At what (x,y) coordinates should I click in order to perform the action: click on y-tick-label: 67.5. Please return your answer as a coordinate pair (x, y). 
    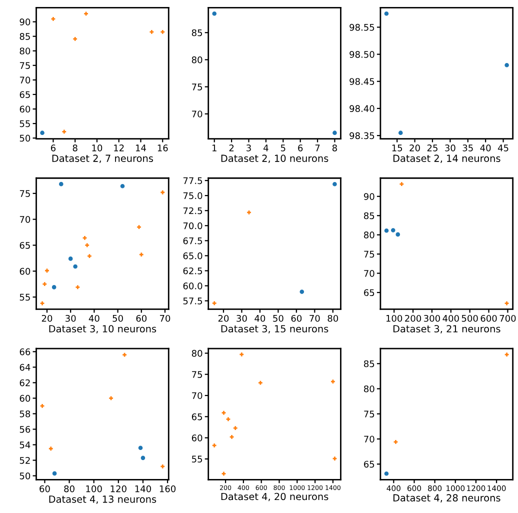
    Looking at the image, I should click on (192, 240).